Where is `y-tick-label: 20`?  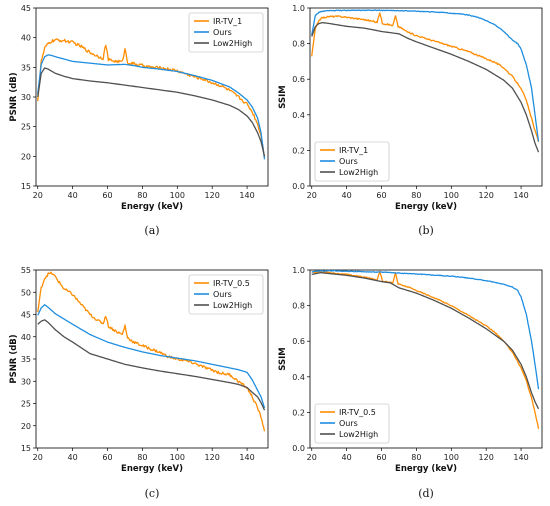
y-tick-label: 20 is located at coordinates (26, 156).